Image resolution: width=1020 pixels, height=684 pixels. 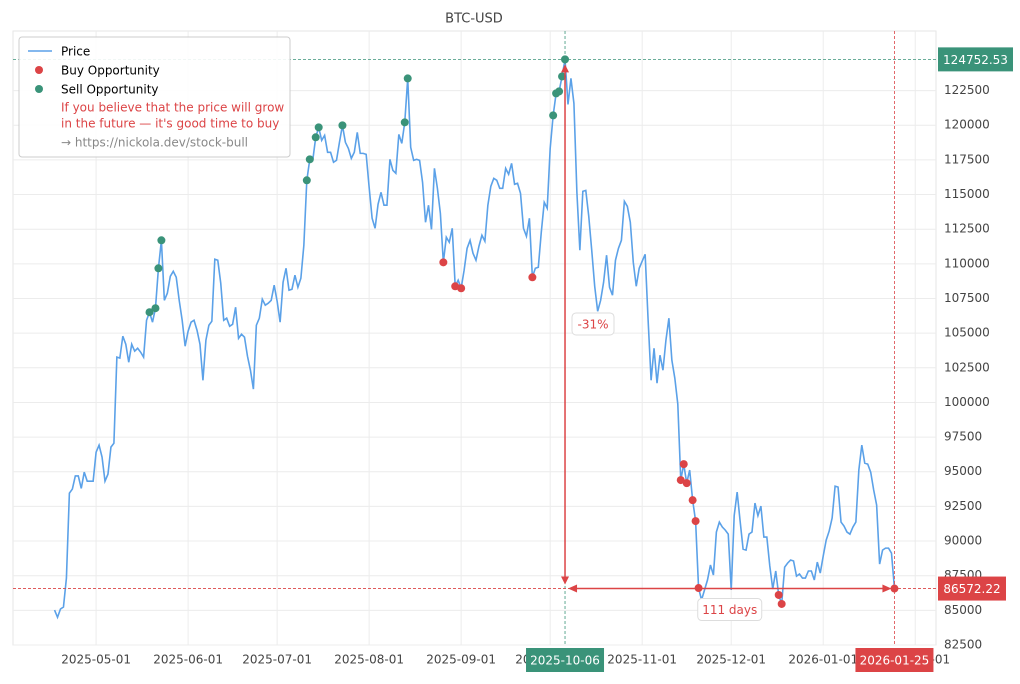 What do you see at coordinates (963, 471) in the screenshot?
I see `y-tick-label: 95000` at bounding box center [963, 471].